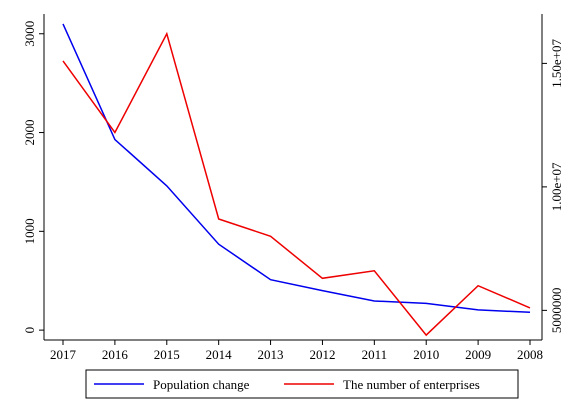 The width and height of the screenshot is (577, 412). What do you see at coordinates (556, 311) in the screenshot?
I see `y-right-tick-label: 5000000` at bounding box center [556, 311].